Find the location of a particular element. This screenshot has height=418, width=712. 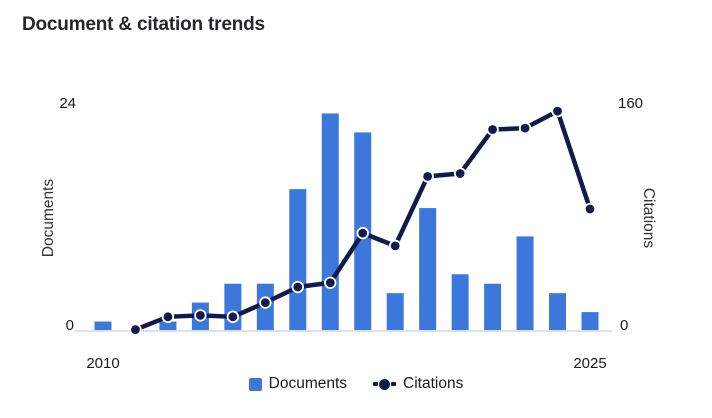

bar-2016 is located at coordinates (298, 259).